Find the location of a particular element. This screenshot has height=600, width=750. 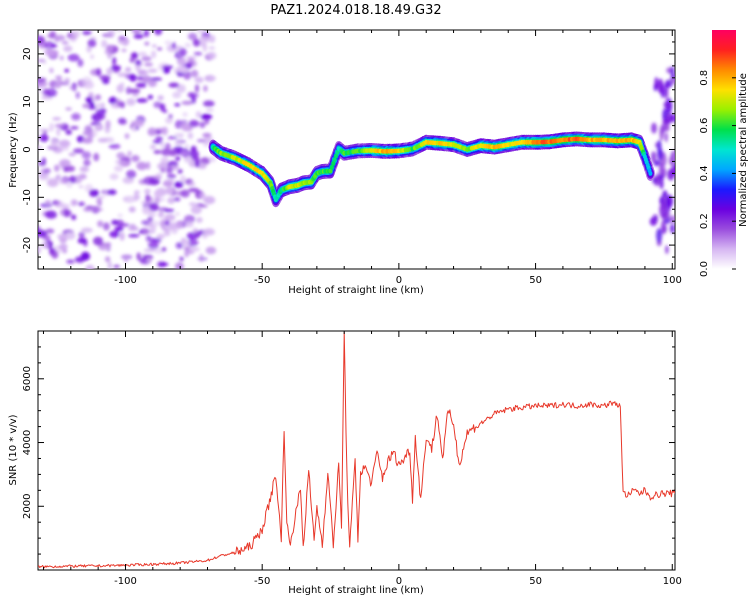

ridge-point is located at coordinates (330, 171).